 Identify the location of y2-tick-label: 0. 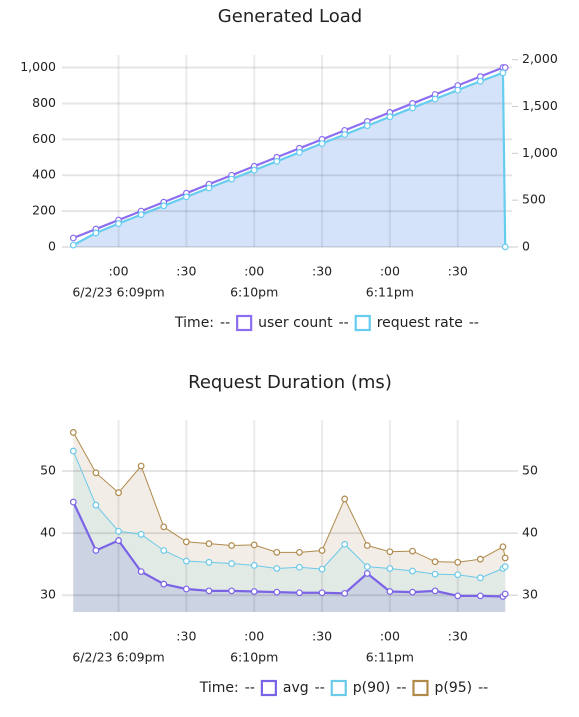
(526, 246).